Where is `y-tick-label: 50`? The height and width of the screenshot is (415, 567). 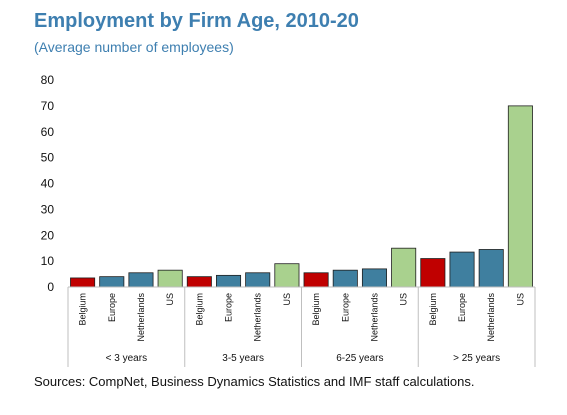 y-tick-label: 50 is located at coordinates (48, 158).